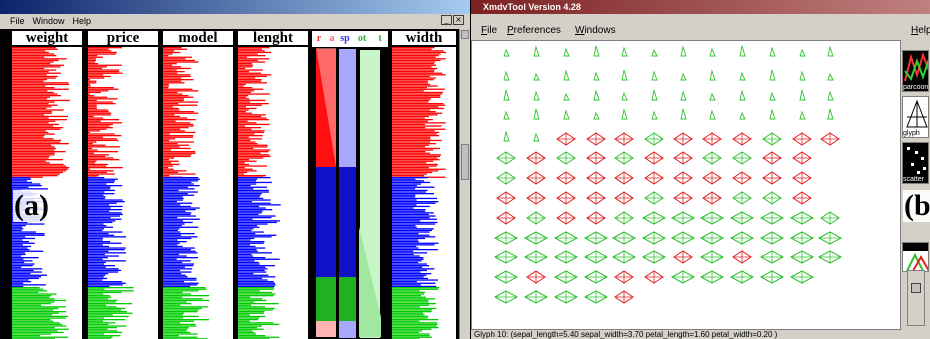 This screenshot has height=339, width=930. Describe the element at coordinates (47, 185) in the screenshot. I see `axis-column-weight: weight` at that location.